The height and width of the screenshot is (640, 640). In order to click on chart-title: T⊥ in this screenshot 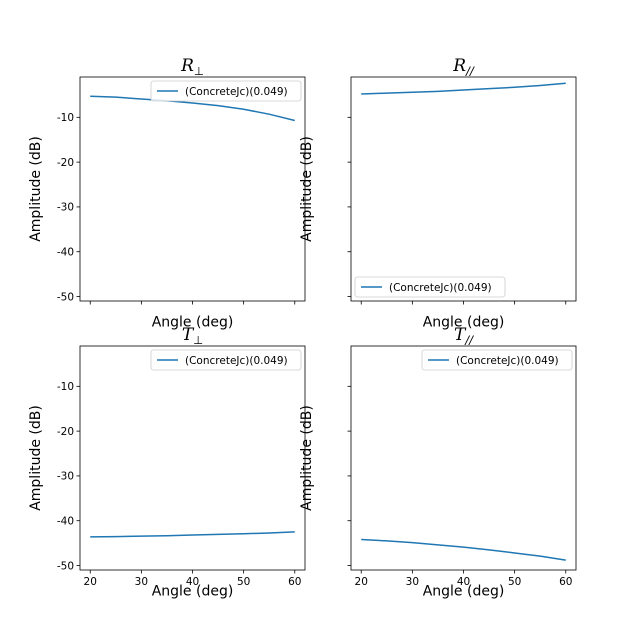, I will do `click(192, 336)`.